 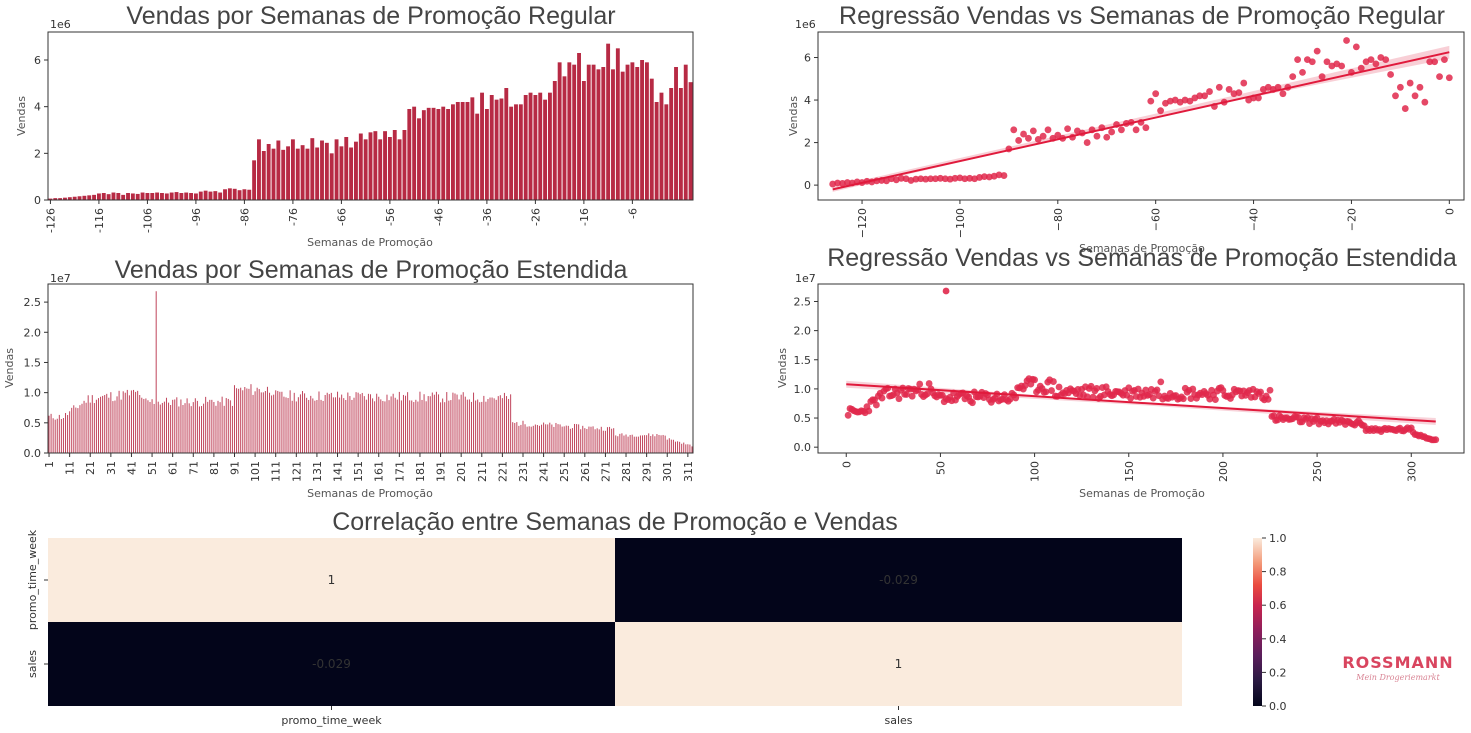 What do you see at coordinates (60, 24) in the screenshot?
I see `bar-regular-offset-label: 1e6` at bounding box center [60, 24].